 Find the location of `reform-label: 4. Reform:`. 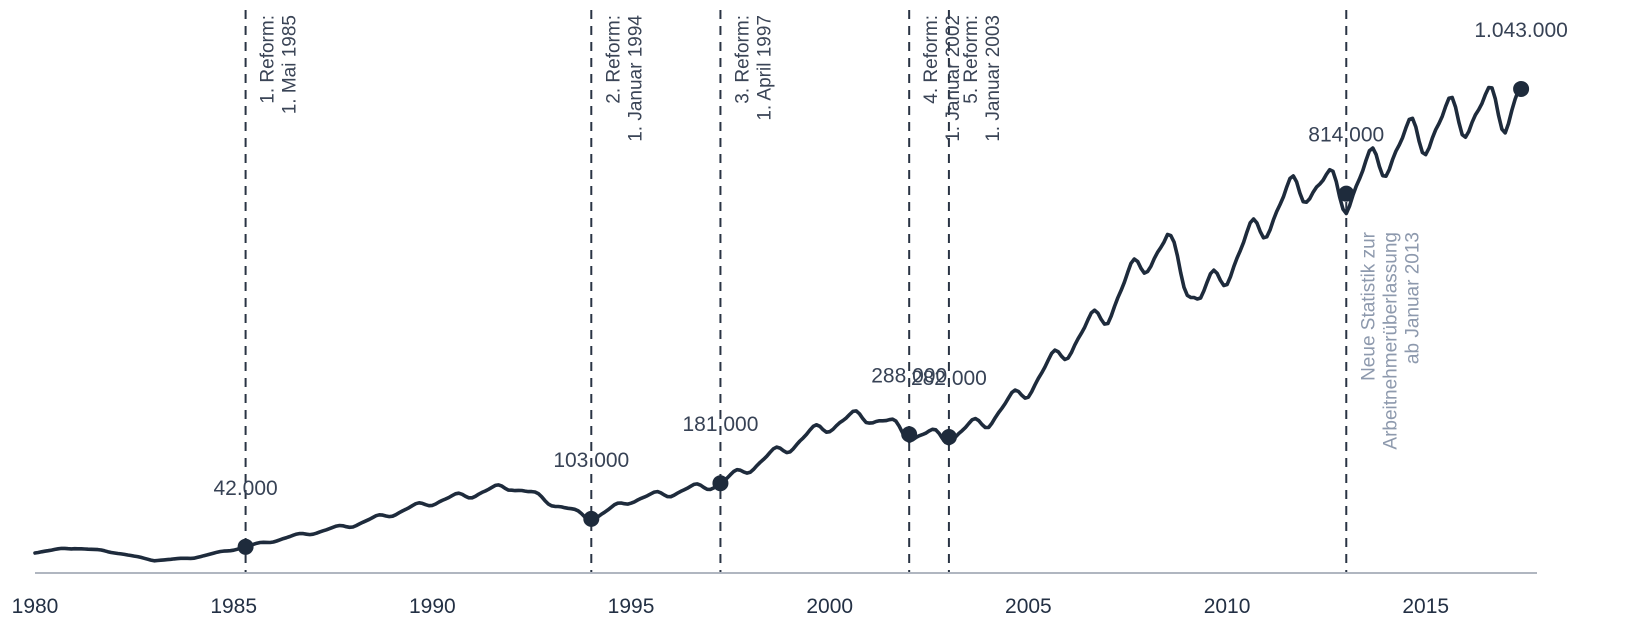

reform-label: 4. Reform: is located at coordinates (931, 59).